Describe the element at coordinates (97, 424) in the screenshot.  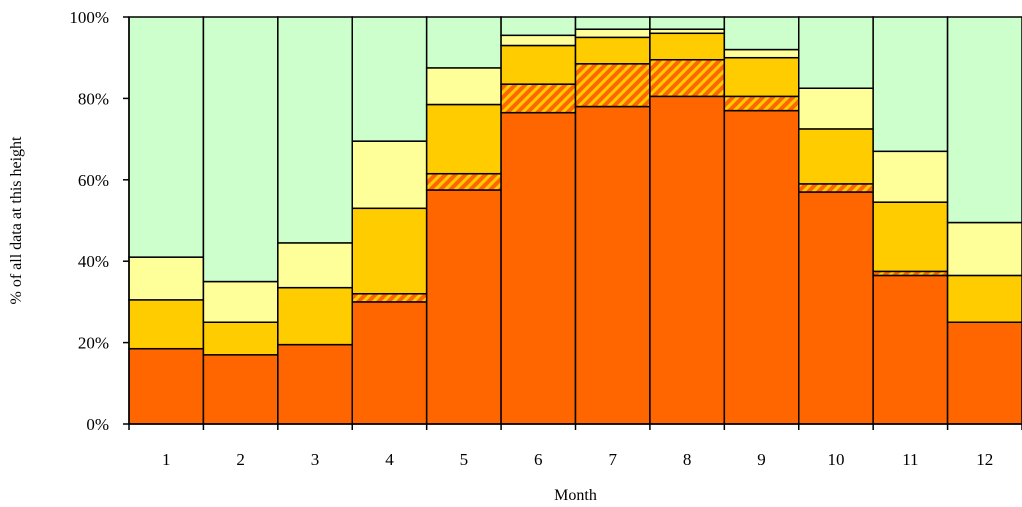
I see `y-tick-label: 0%` at that location.